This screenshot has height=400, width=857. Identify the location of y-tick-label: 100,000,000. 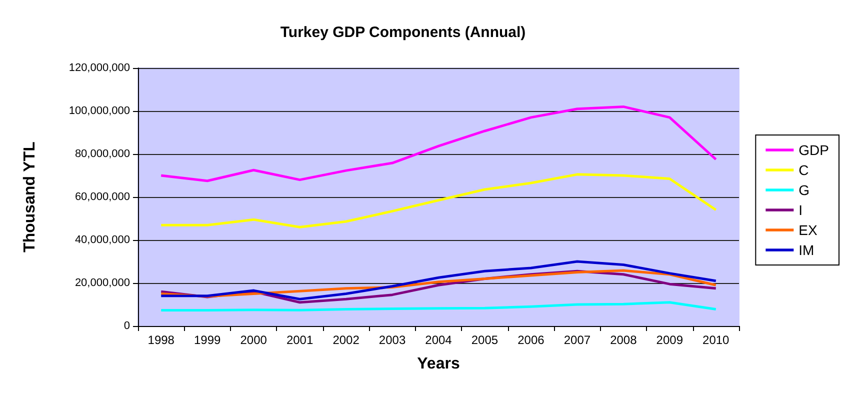
(99, 111).